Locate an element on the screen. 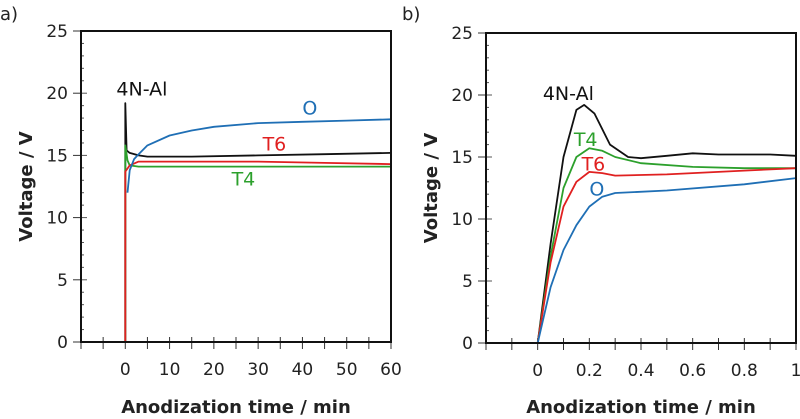  panel-label: a) is located at coordinates (9, 14).